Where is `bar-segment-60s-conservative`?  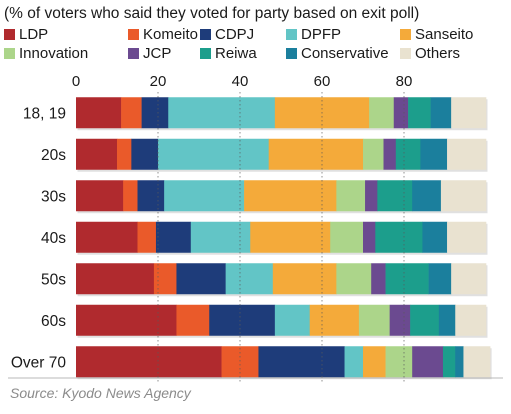
bar-segment-60s-conservative is located at coordinates (447, 320).